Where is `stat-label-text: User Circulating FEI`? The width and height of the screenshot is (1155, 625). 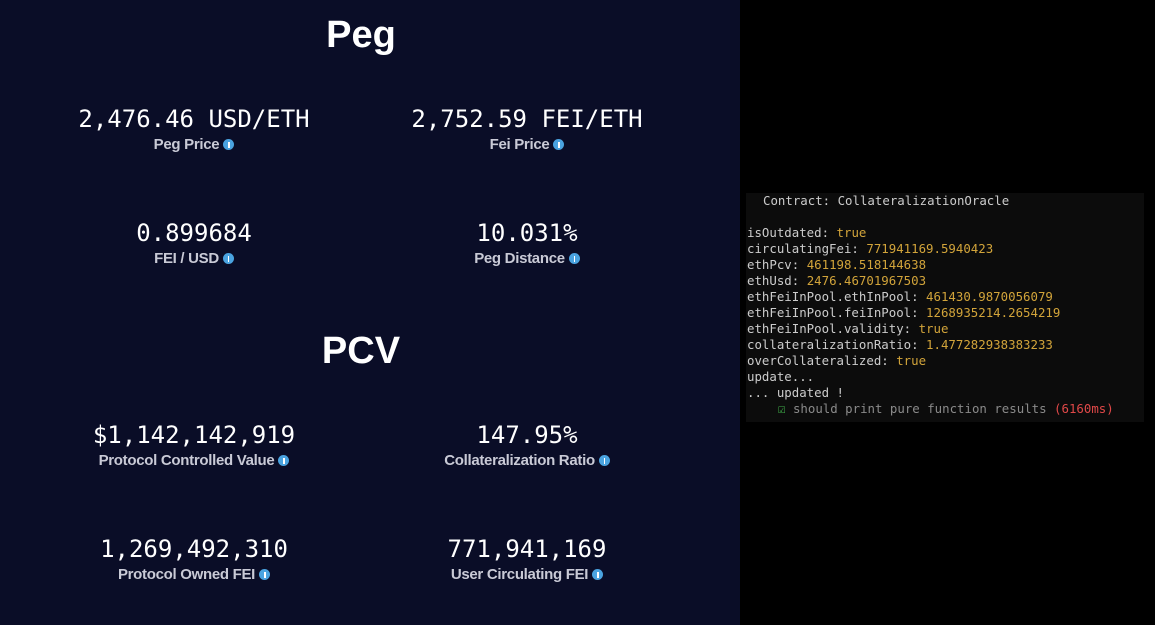 stat-label-text: User Circulating FEI is located at coordinates (519, 574).